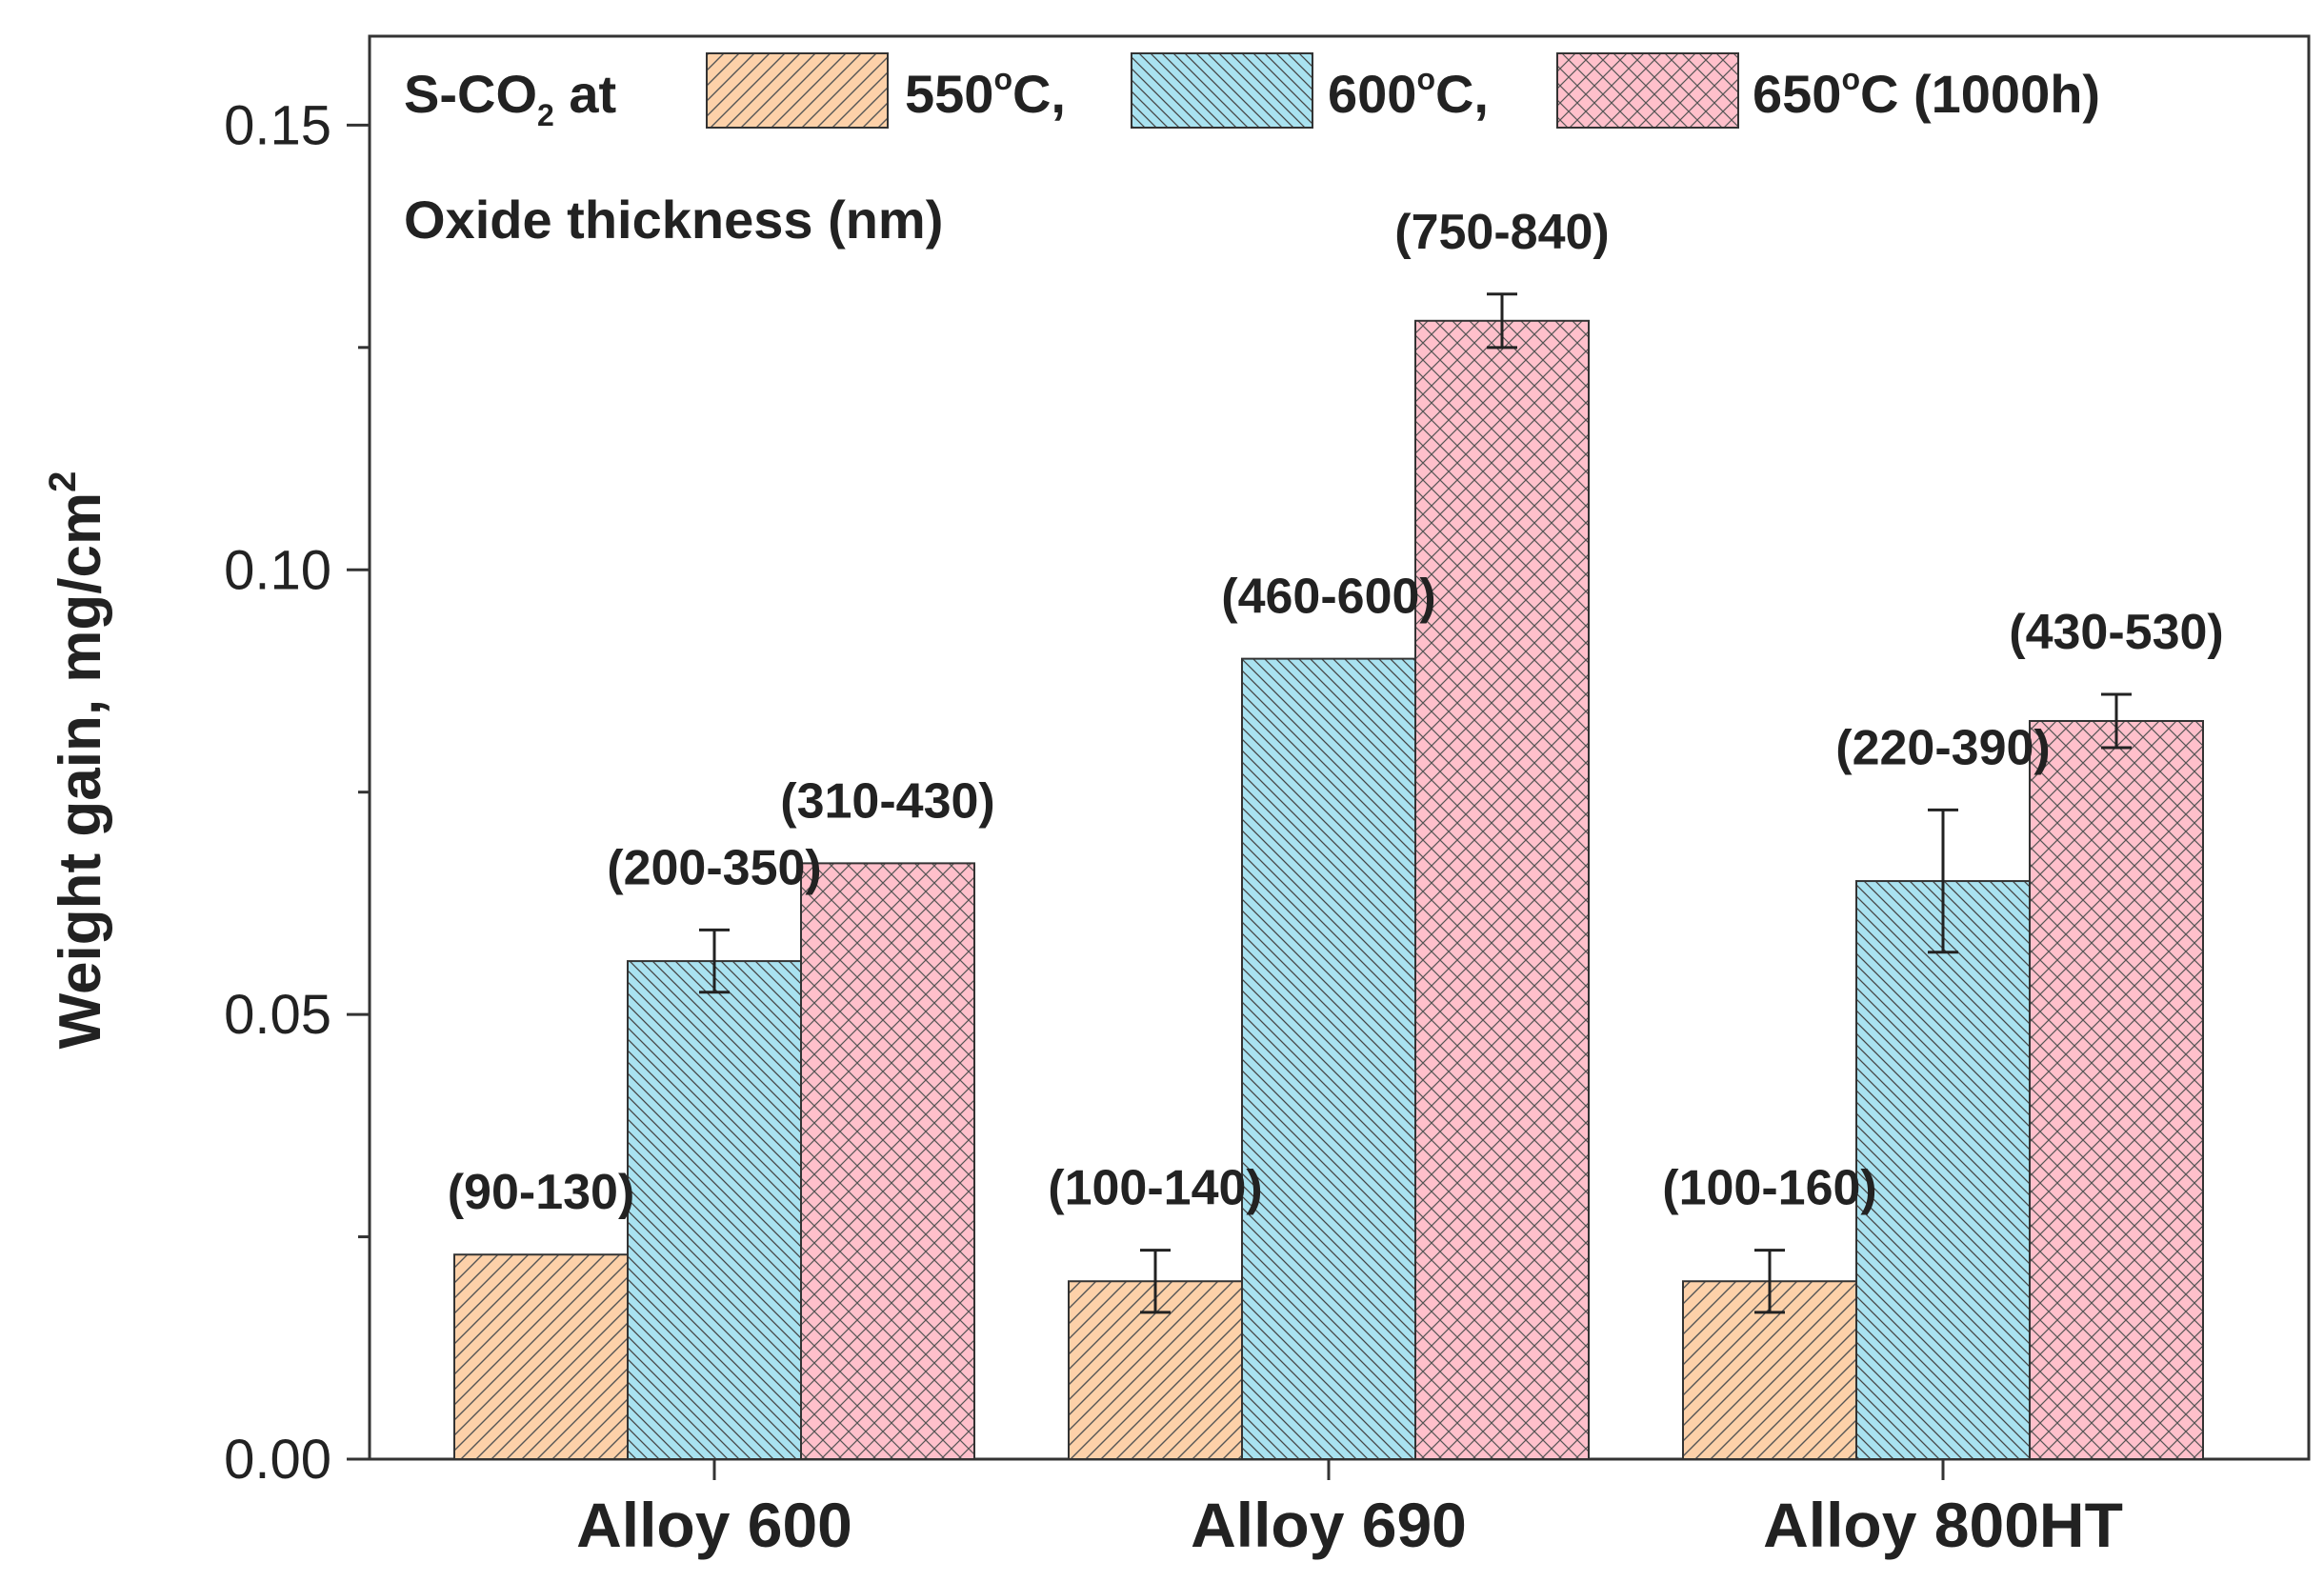 This screenshot has height=1582, width=2324. Describe the element at coordinates (510, 98) in the screenshot. I see `legend-prefix: S-CO2 at` at that location.